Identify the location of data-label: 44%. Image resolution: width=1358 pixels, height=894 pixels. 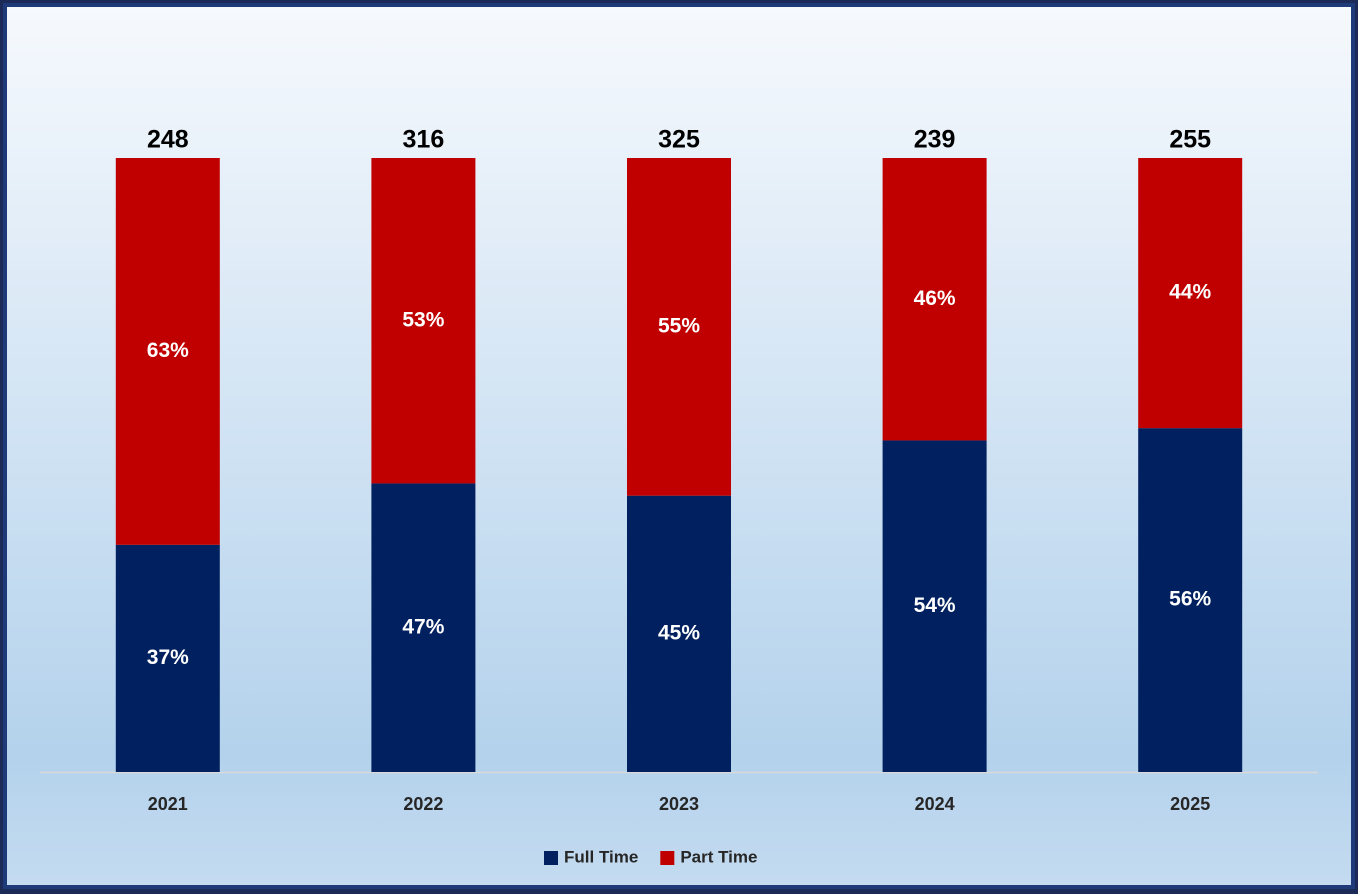
(1190, 292).